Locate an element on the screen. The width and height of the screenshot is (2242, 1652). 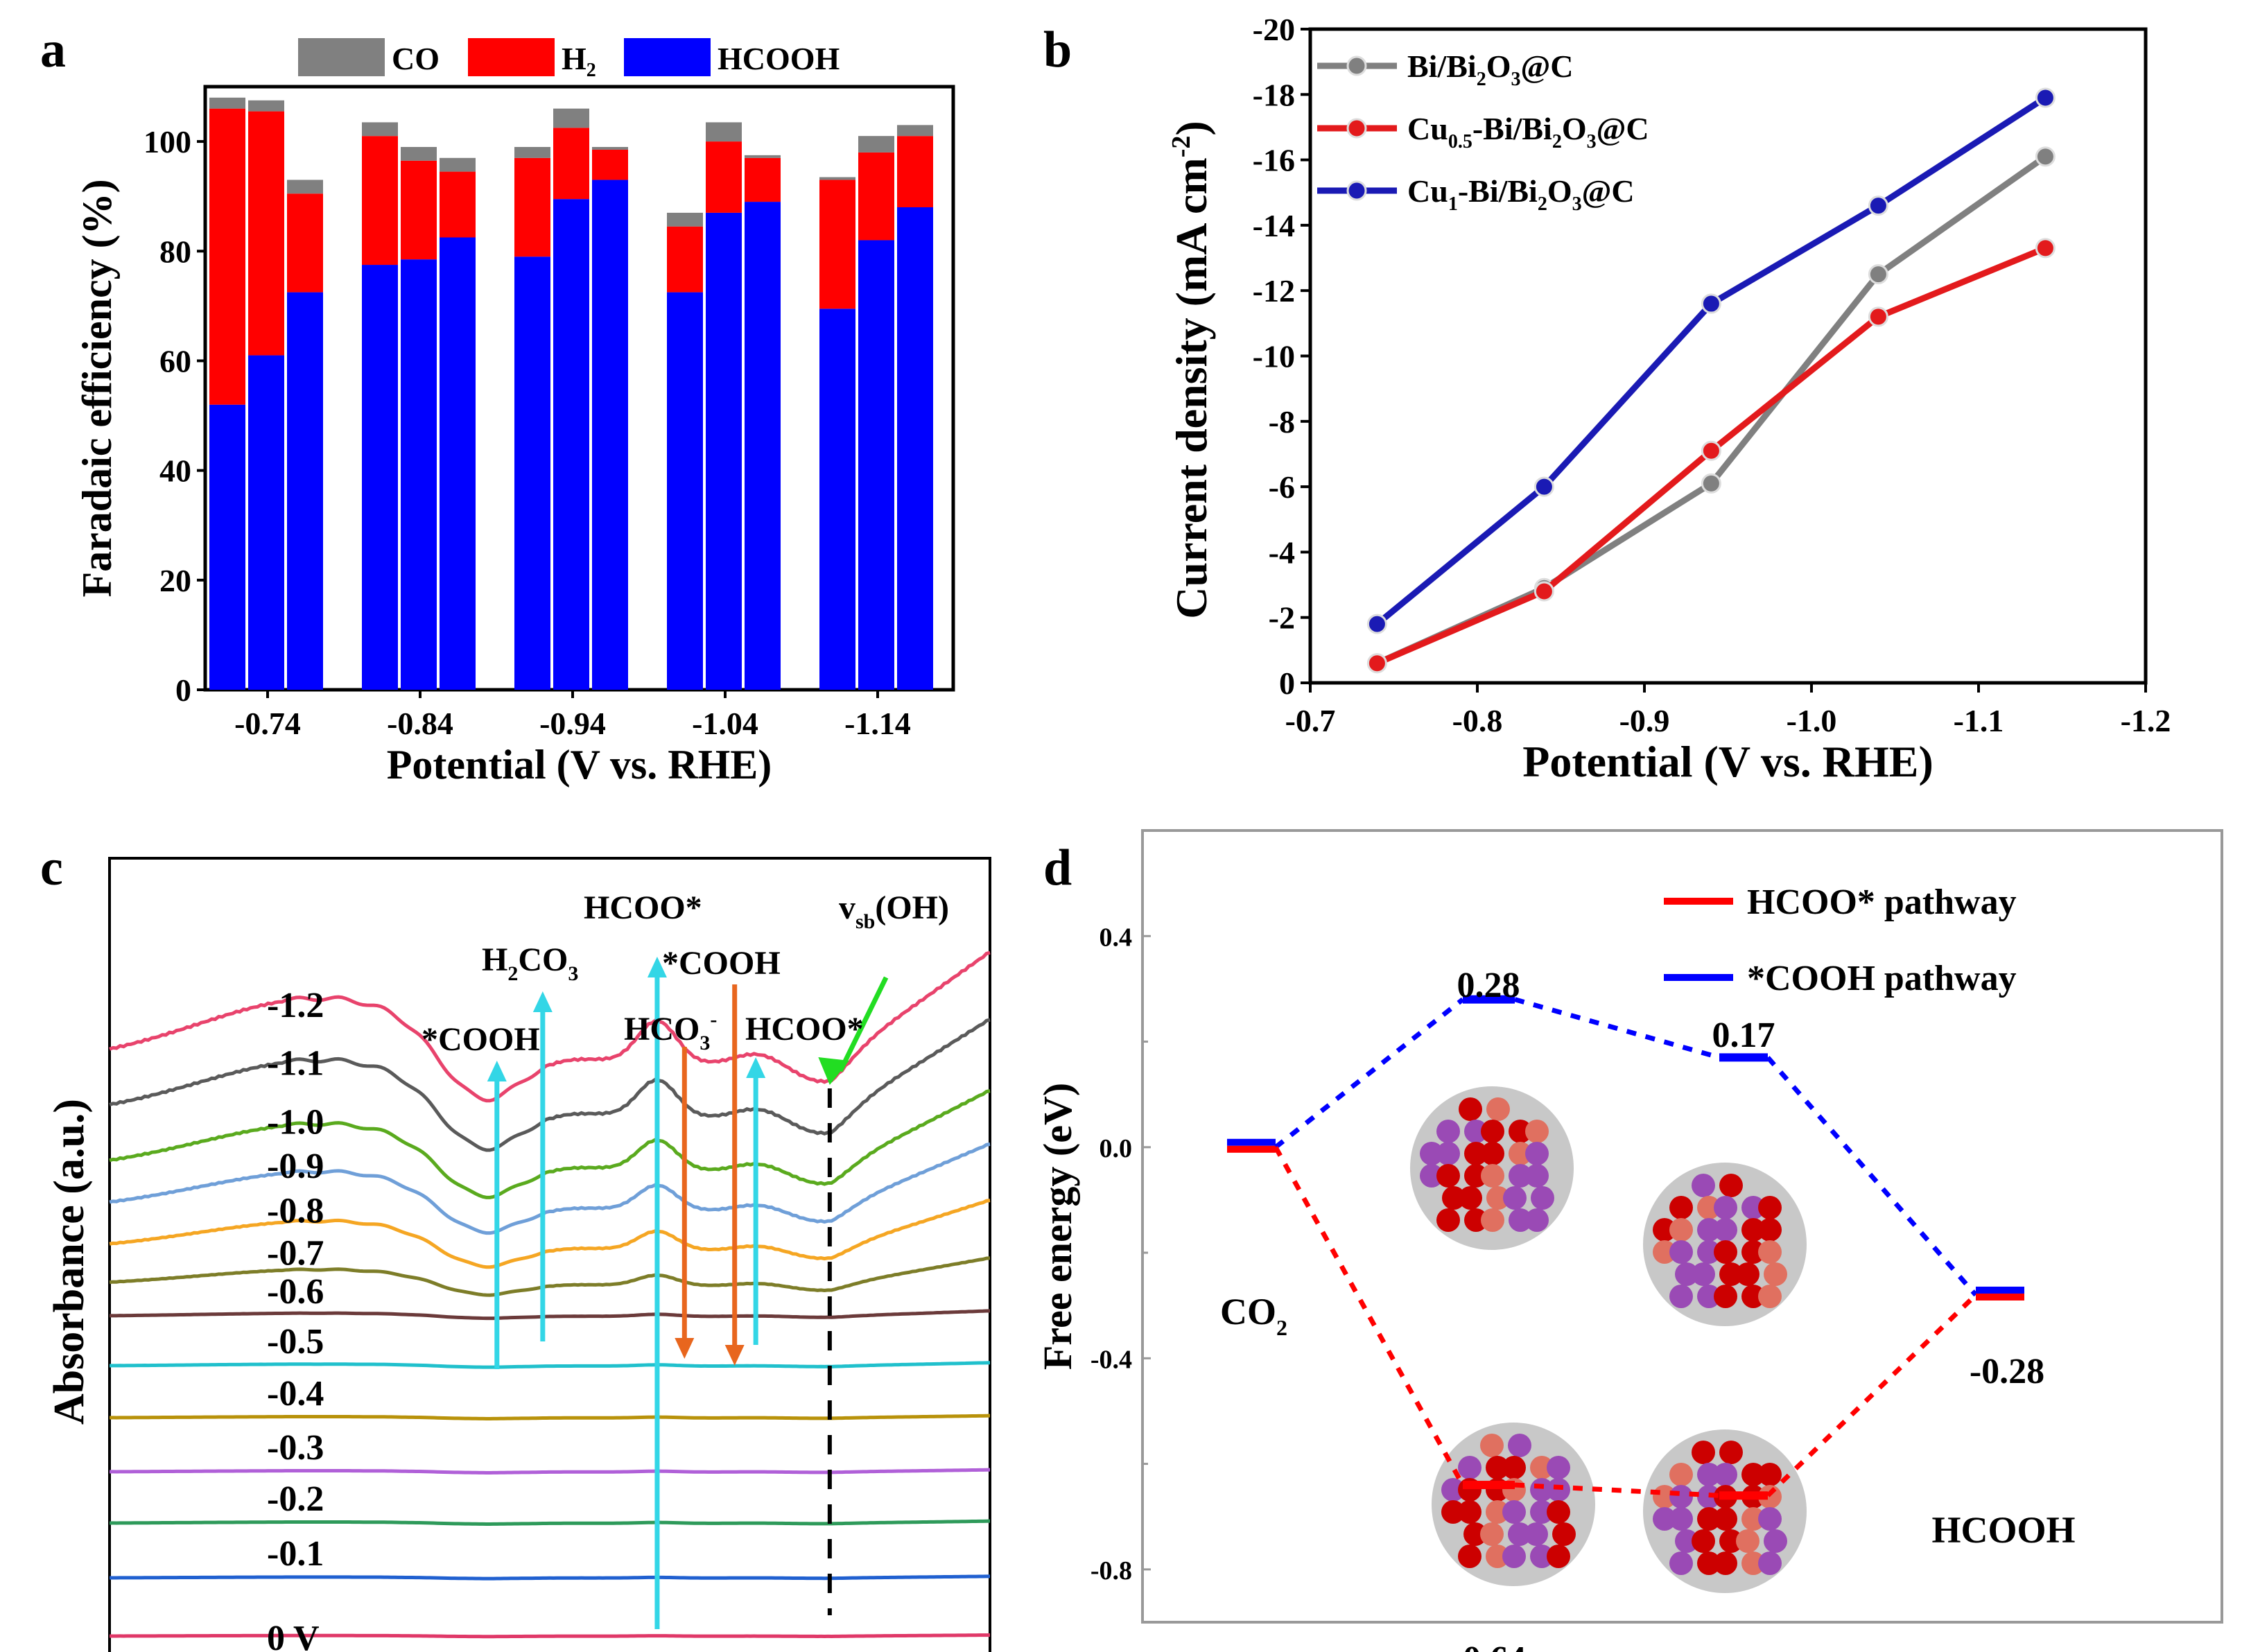
legend-swatch-co is located at coordinates (341, 57).